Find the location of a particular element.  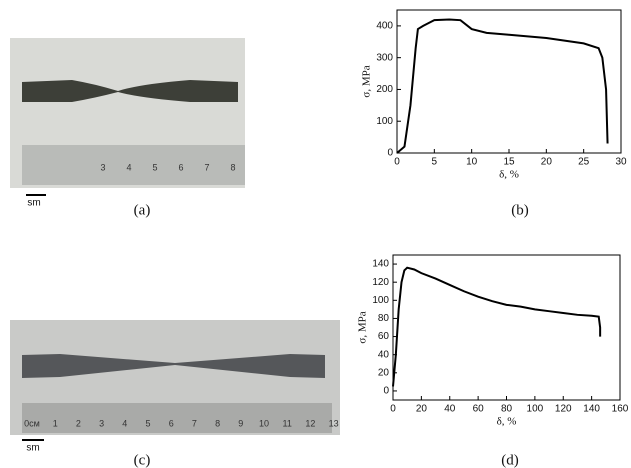

y-tick-label: 80 is located at coordinates (384, 318).